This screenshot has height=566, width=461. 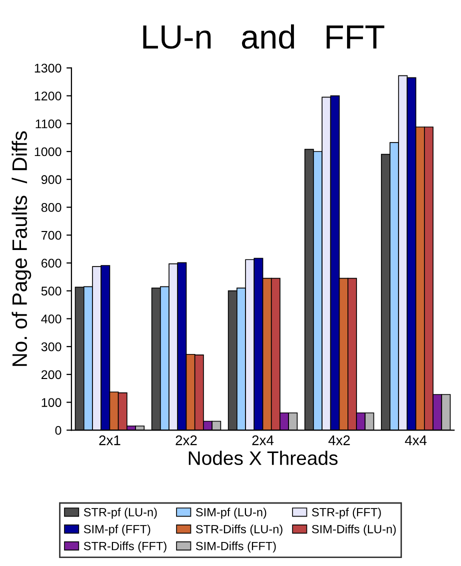 I want to click on y-tick-label: 1300, so click(x=48, y=68).